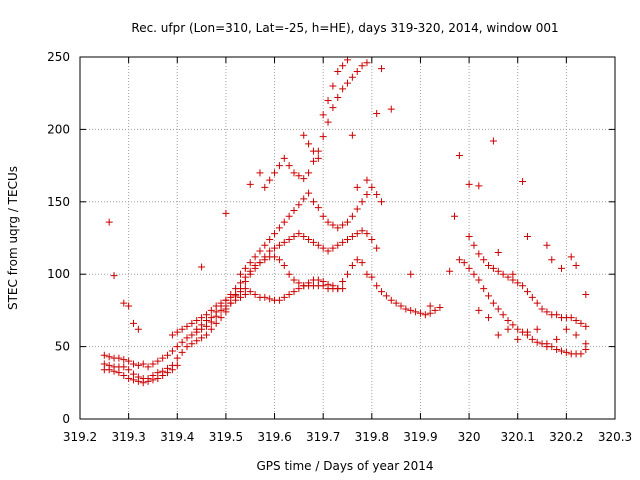 The height and width of the screenshot is (480, 640). What do you see at coordinates (58, 129) in the screenshot?
I see `y-tick-label: 200` at bounding box center [58, 129].